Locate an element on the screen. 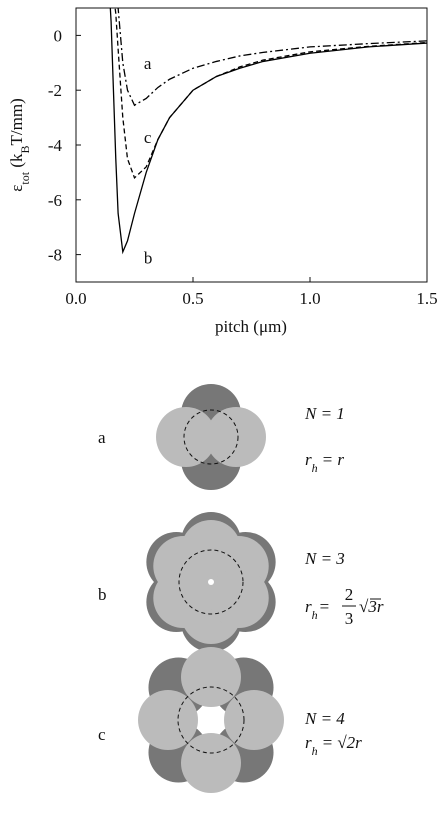  y-tick-label: 0 is located at coordinates (58, 35).